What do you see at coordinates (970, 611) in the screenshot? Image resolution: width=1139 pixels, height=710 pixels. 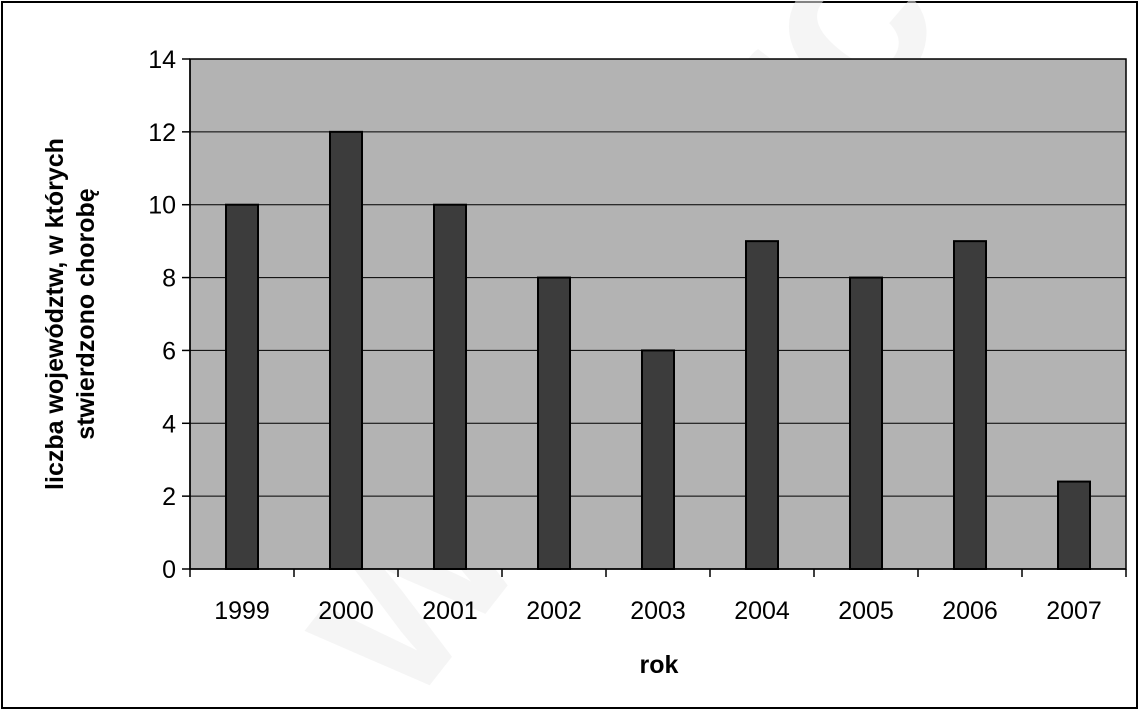 I see `x-tick-label-2006: 2006` at bounding box center [970, 611].